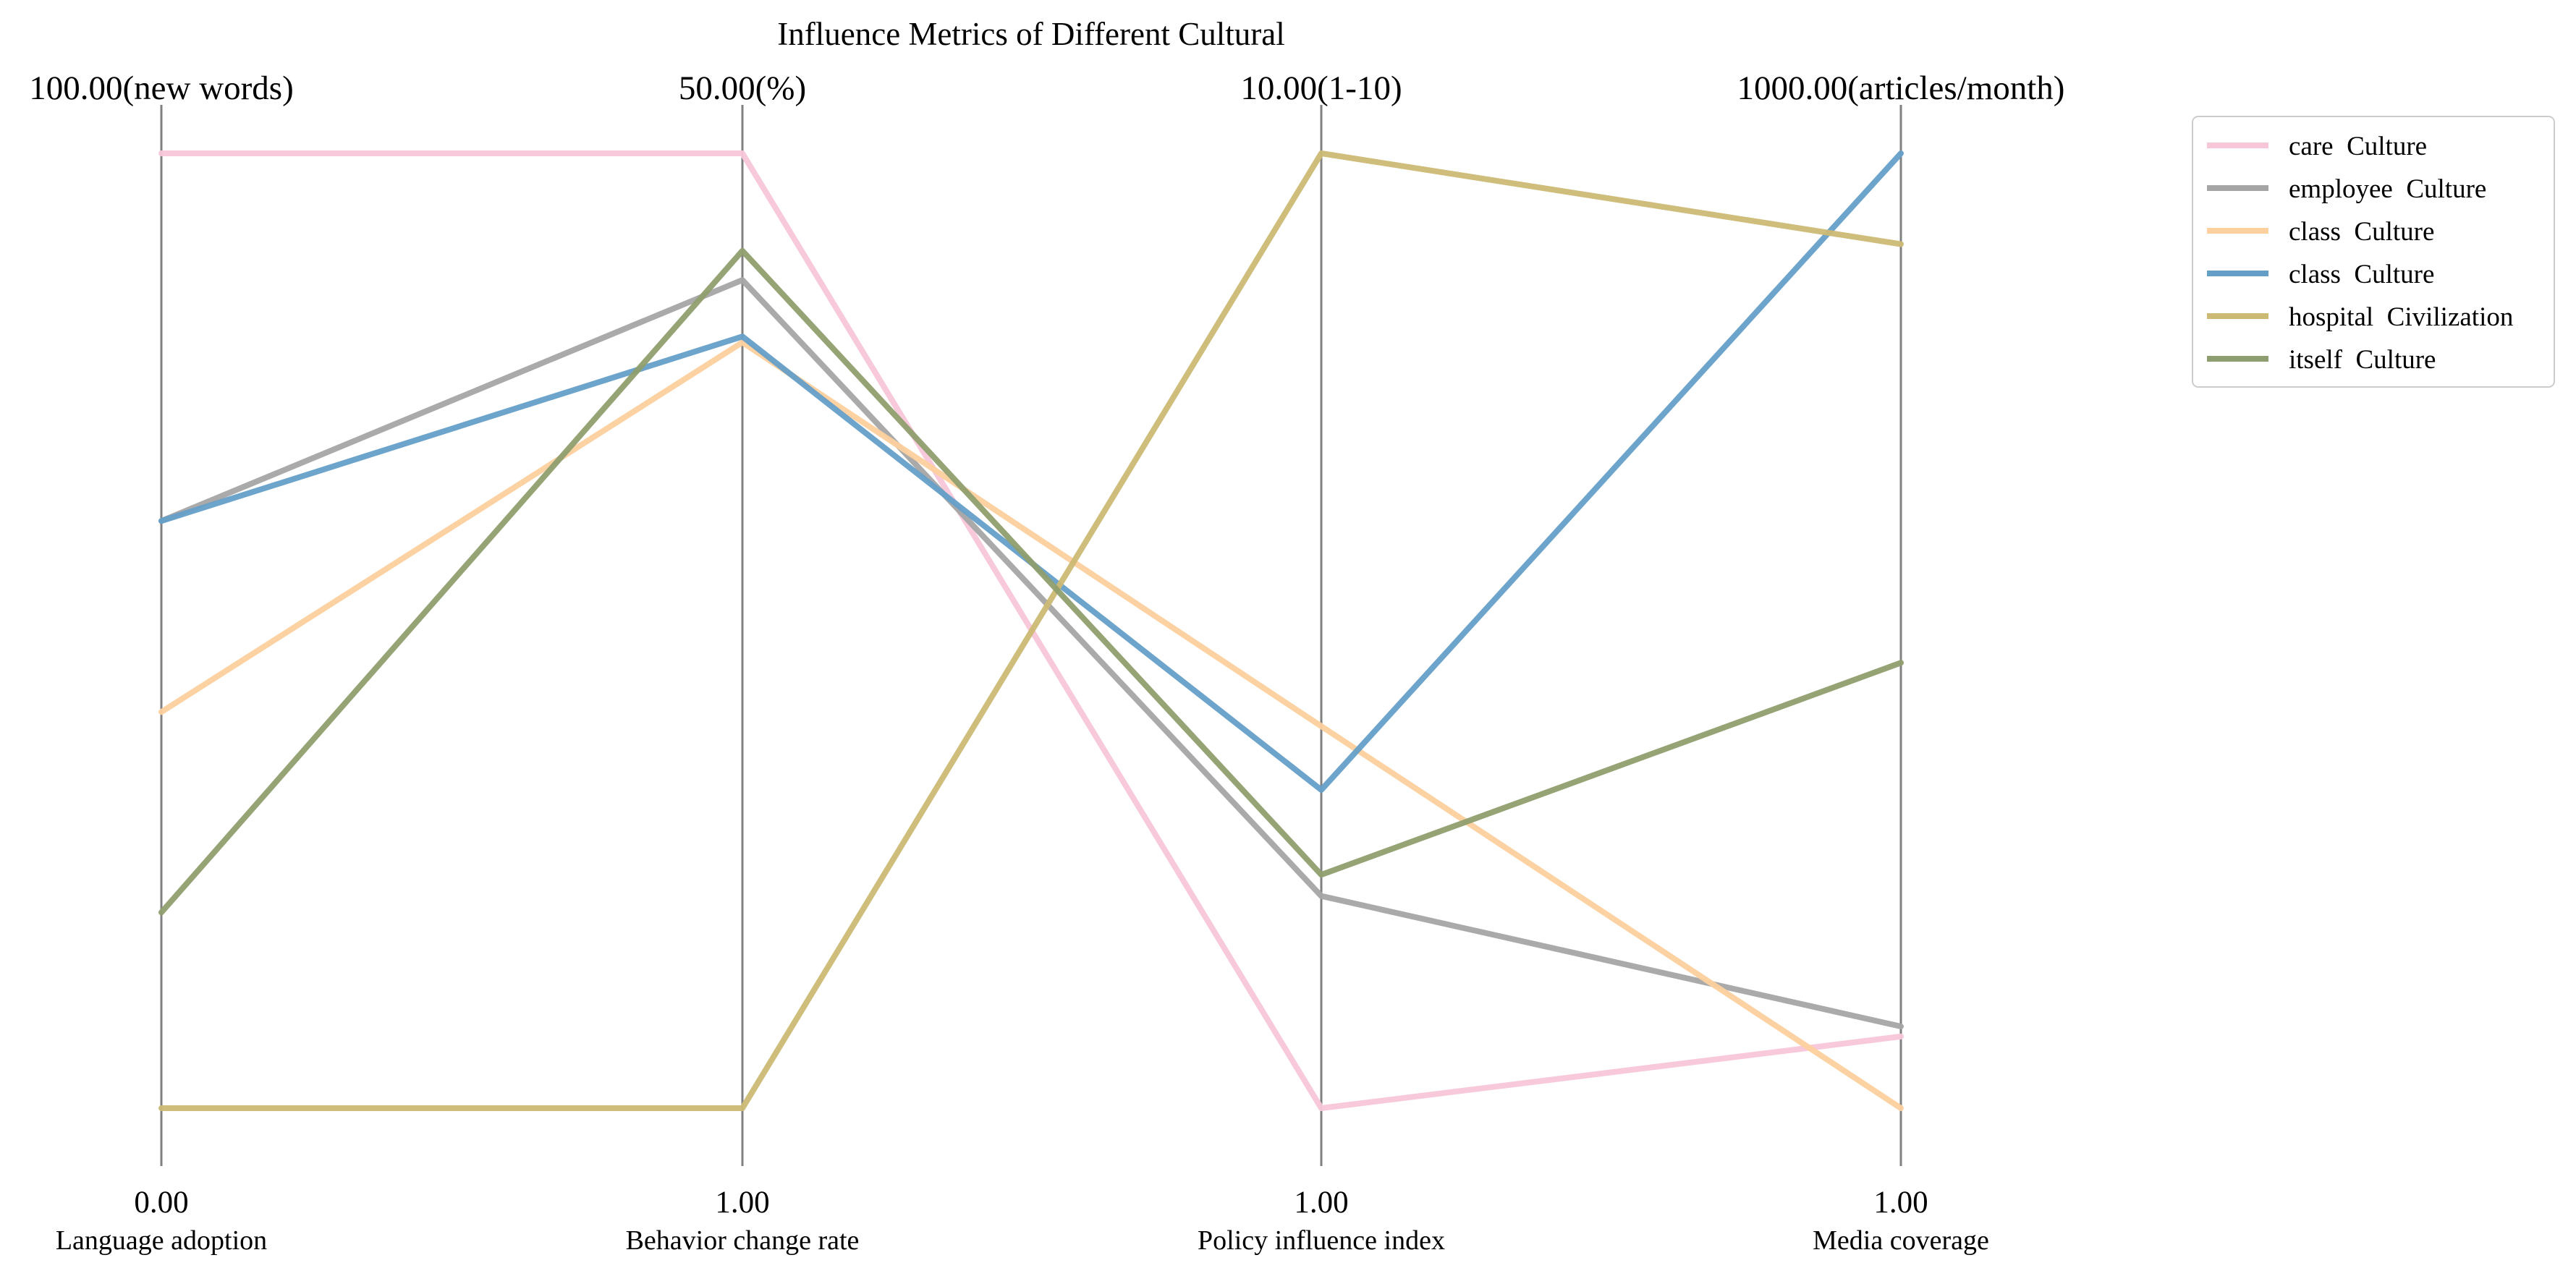 This screenshot has width=2576, height=1276. Describe the element at coordinates (1321, 1203) in the screenshot. I see `axis-bottom-label-policy-influence-index: 1.00` at that location.